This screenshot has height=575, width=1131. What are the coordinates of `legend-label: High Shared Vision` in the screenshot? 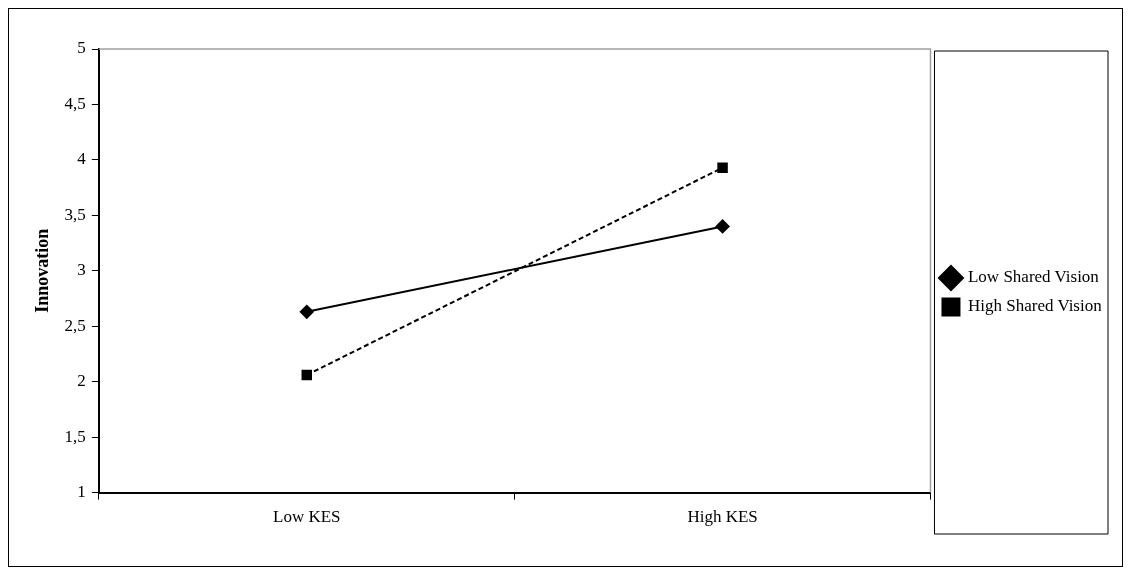 It's located at (1035, 306).